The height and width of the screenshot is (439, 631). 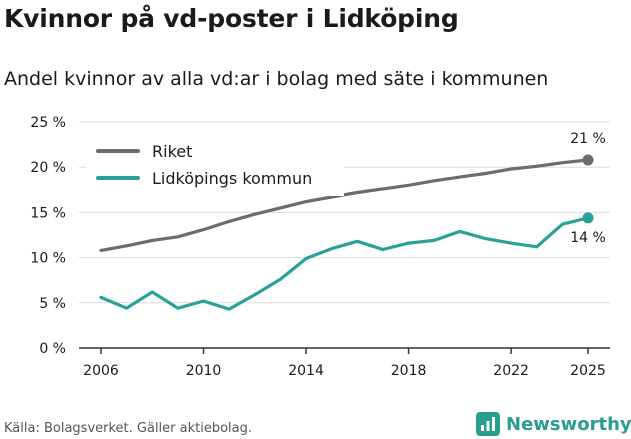 What do you see at coordinates (48, 259) in the screenshot?
I see `y-tick-label: 10 %` at bounding box center [48, 259].